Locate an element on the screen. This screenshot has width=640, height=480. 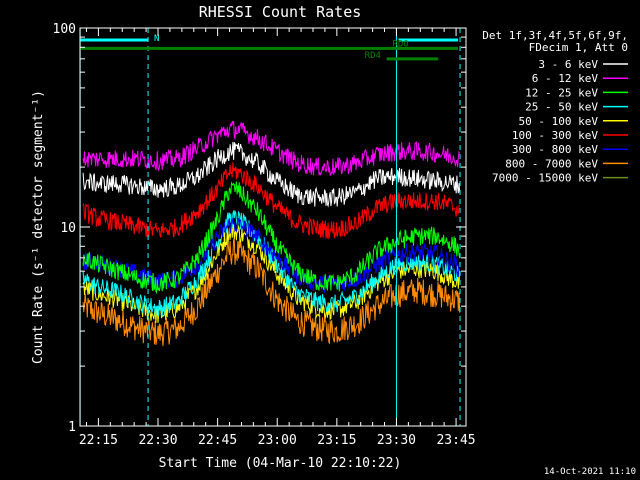
x-axis-label: Start Time (04-Mar-10 22:10:22) is located at coordinates (280, 463).